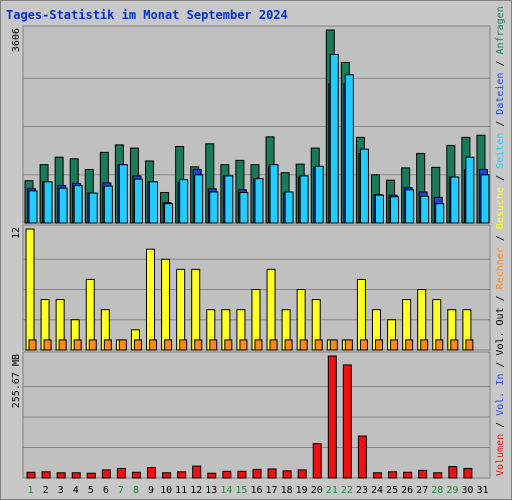 Image resolution: width=512 pixels, height=500 pixels. Describe the element at coordinates (500, 268) in the screenshot. I see `legend-rechner: Rechner` at that location.